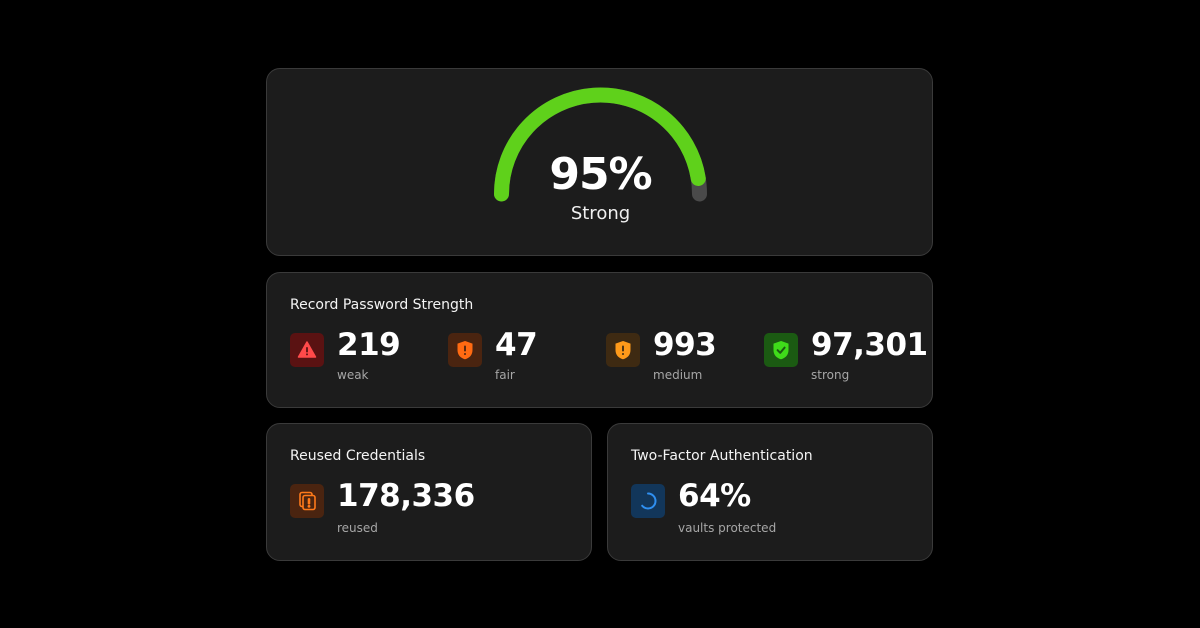  I want to click on fair-caption: fair, so click(505, 375).